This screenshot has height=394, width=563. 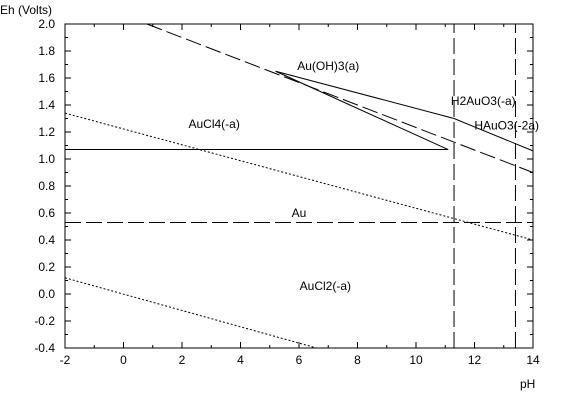 What do you see at coordinates (325, 286) in the screenshot?
I see `region-label: AuCl2(-a)` at bounding box center [325, 286].